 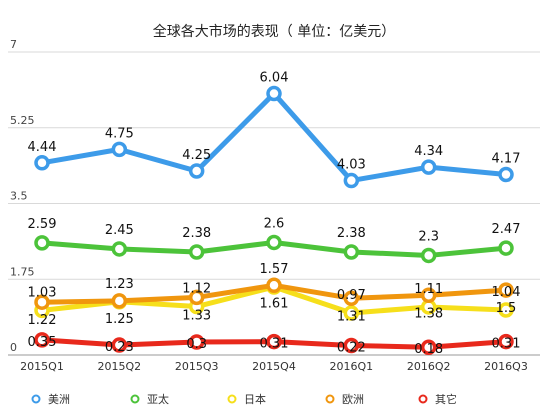 What do you see at coordinates (428, 151) in the screenshot?
I see `data-label: 4.34` at bounding box center [428, 151].